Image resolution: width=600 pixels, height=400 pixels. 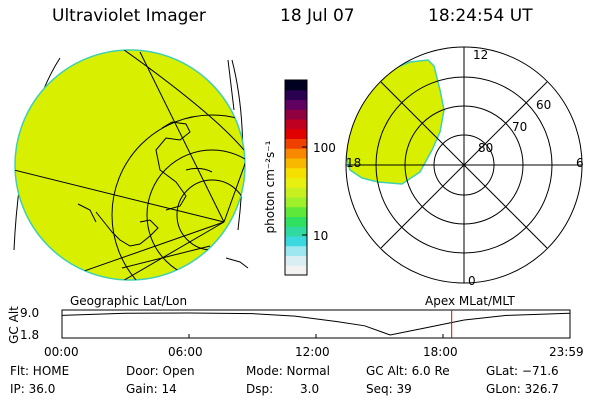 I want to click on colorbar-tick-100: 100, so click(x=324, y=148).